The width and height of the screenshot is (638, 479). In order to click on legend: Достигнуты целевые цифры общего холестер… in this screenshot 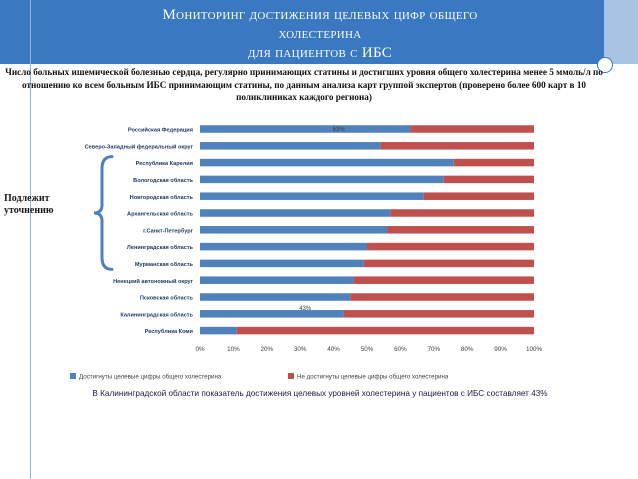, I will do `click(259, 377)`.